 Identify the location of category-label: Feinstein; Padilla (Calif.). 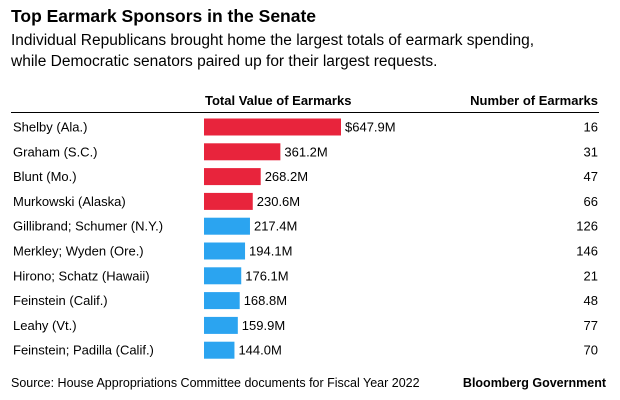
(83, 350).